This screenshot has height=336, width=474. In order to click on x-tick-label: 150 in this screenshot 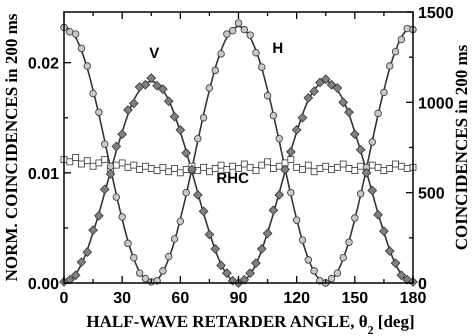, I will do `click(354, 298)`.